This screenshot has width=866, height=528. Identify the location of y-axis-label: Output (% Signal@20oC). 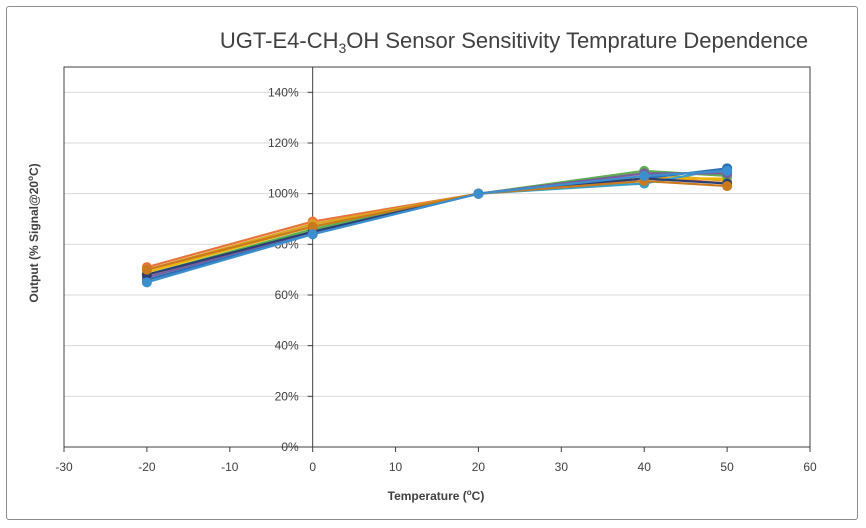
(33, 232).